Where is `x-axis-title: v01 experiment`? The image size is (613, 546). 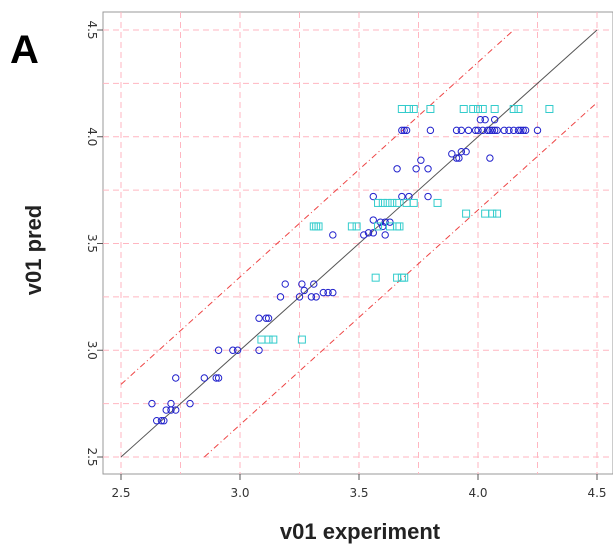 x-axis-title: v01 experiment is located at coordinates (360, 531).